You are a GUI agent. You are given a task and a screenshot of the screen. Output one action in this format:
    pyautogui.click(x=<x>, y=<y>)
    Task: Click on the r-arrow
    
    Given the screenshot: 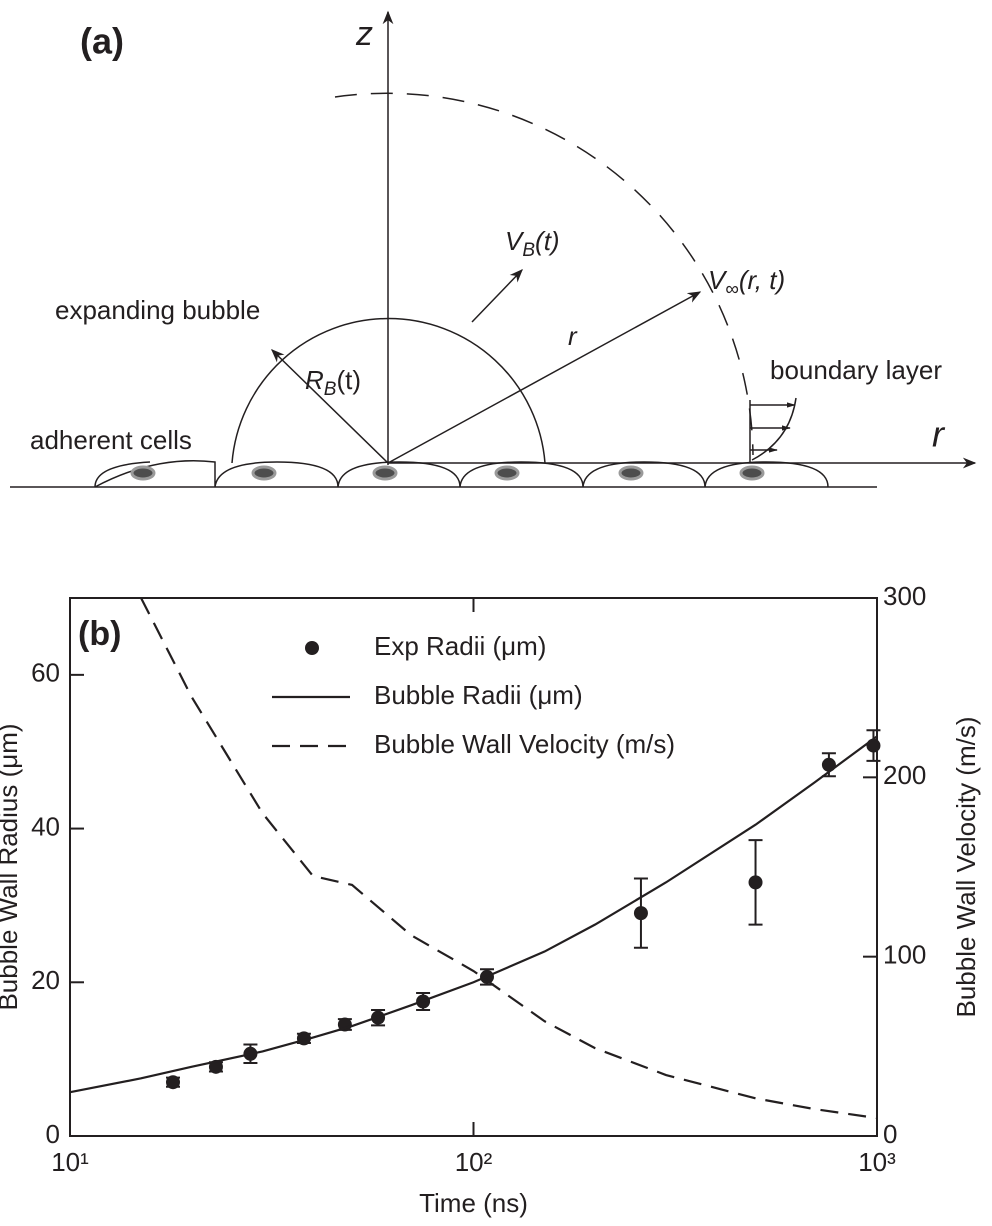 What is the action you would take?
    pyautogui.click(x=544, y=377)
    